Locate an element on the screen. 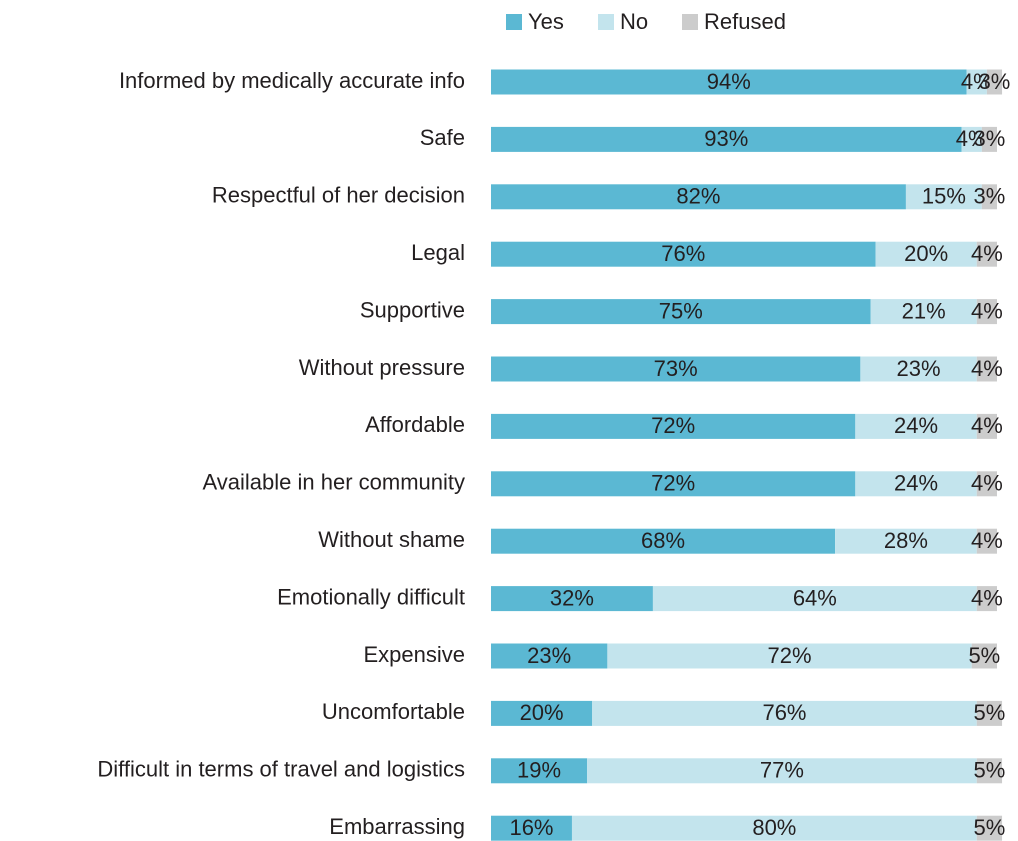 The image size is (1018, 841). value-label: 73% is located at coordinates (676, 368).